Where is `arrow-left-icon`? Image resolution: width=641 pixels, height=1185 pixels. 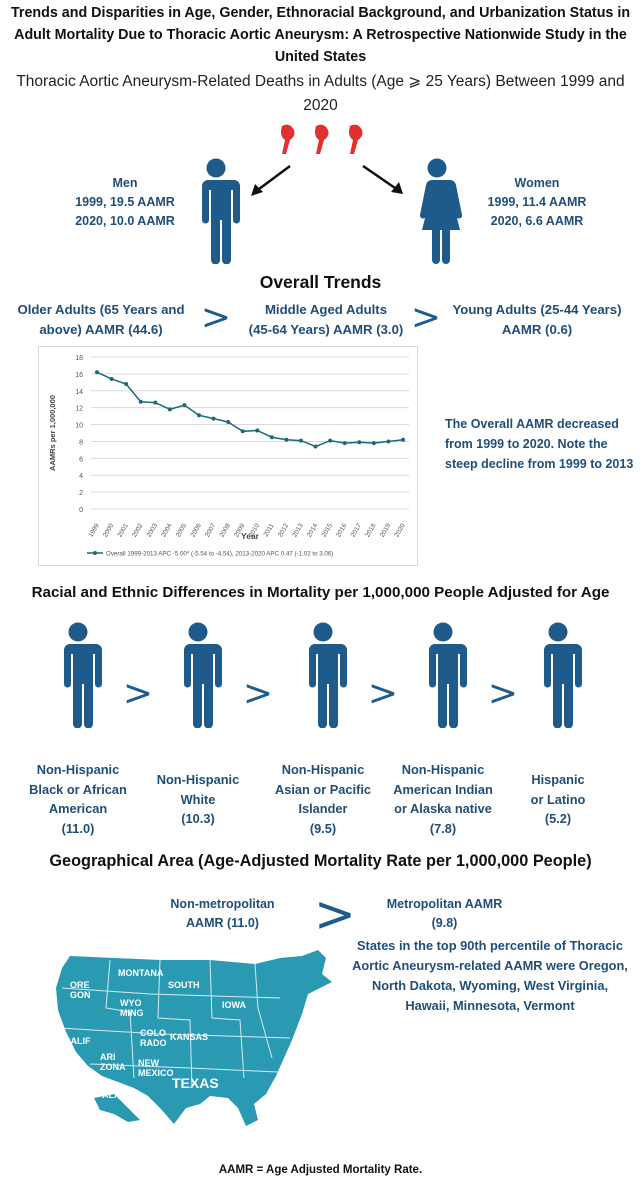
arrow-left-icon is located at coordinates (272, 179).